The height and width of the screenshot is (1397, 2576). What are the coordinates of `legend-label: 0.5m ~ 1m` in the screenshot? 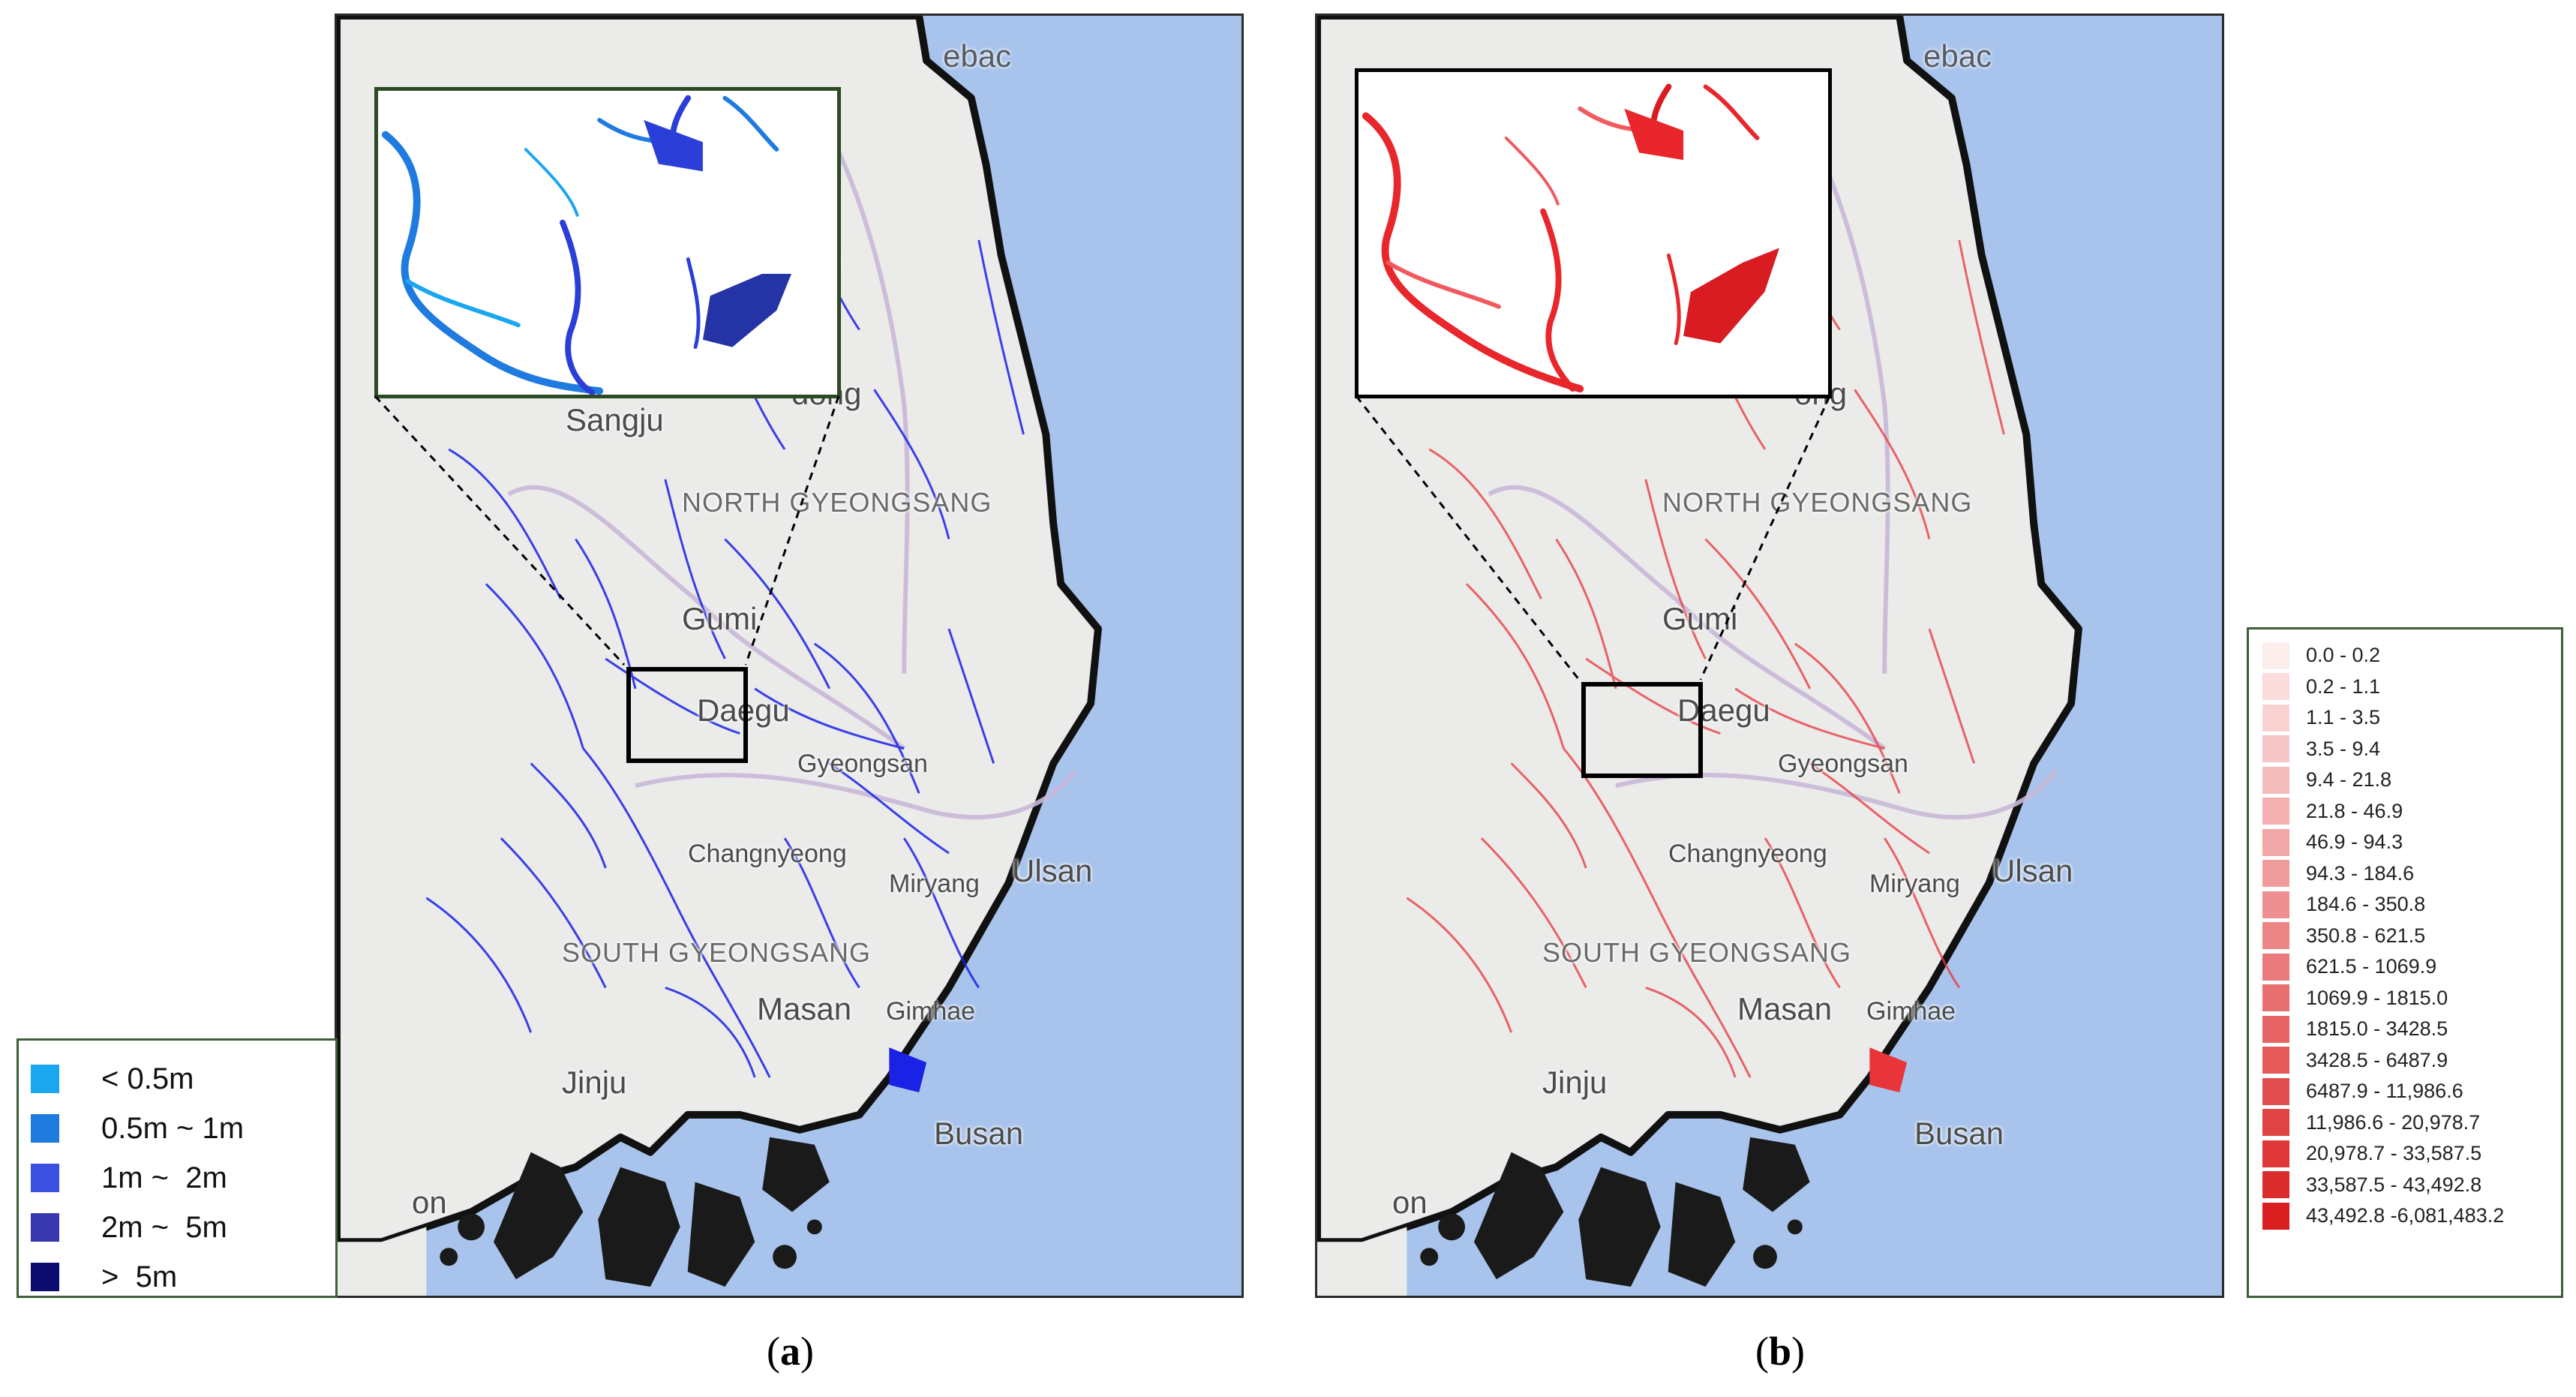 It's located at (173, 1128).